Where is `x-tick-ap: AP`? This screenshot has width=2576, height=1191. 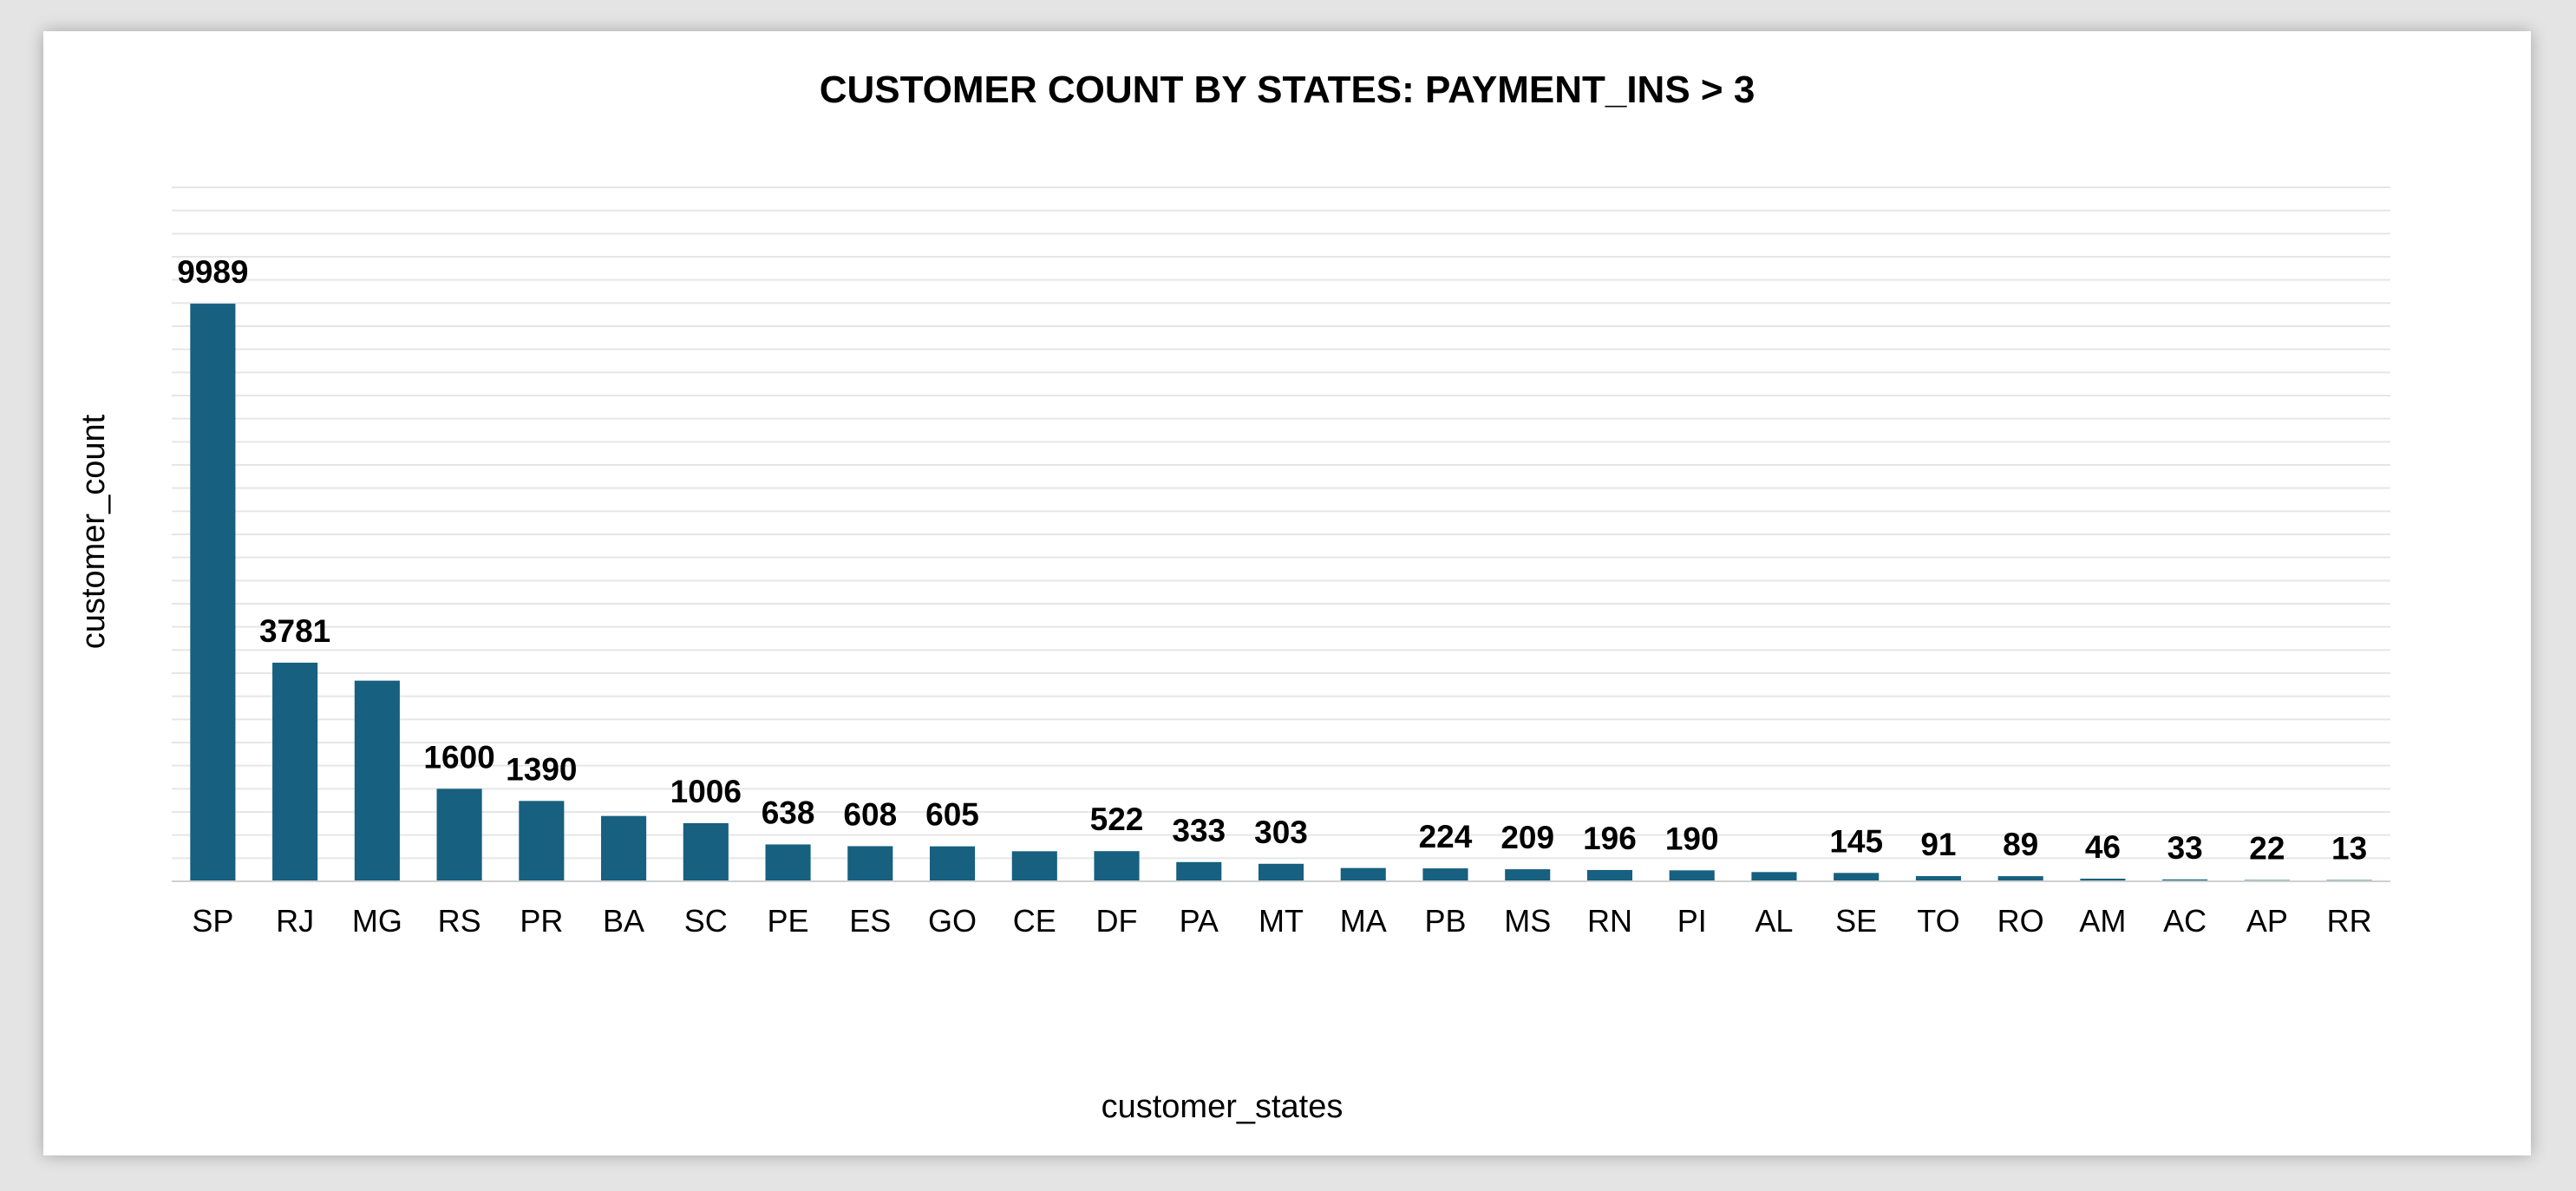
x-tick-ap: AP is located at coordinates (2267, 921).